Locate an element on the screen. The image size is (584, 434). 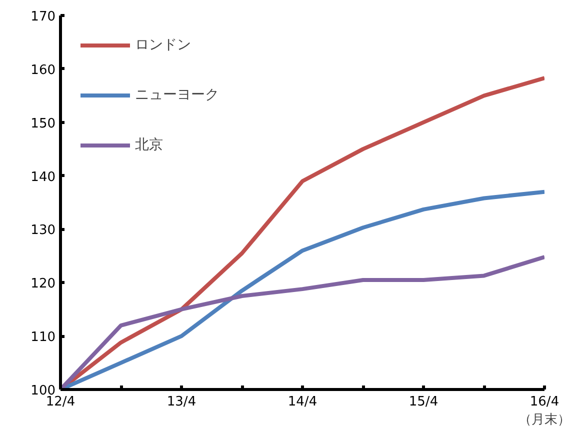
x-tick-label: 14/4 is located at coordinates (303, 402).